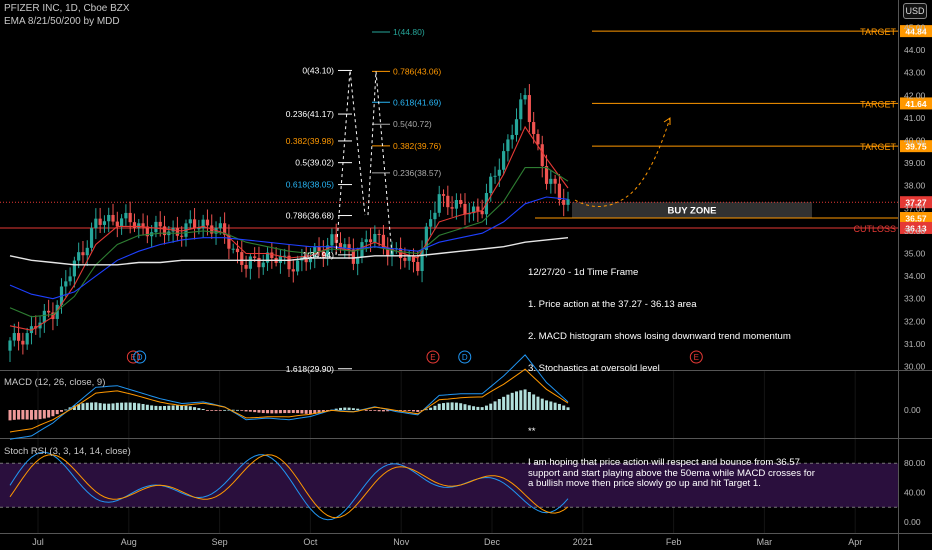  What do you see at coordinates (310, 542) in the screenshot?
I see `time-tick-label: Oct` at bounding box center [310, 542].